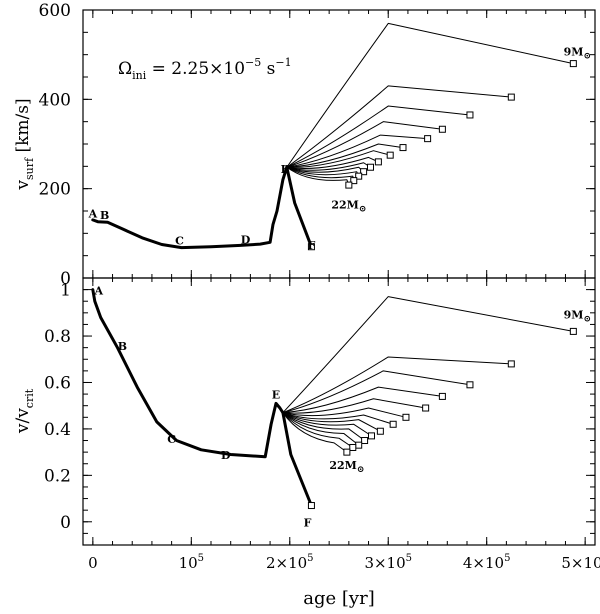 Image resolution: width=600 pixels, height=614 pixels. What do you see at coordinates (57, 383) in the screenshot?
I see `y-tick-label: 0.6` at bounding box center [57, 383].